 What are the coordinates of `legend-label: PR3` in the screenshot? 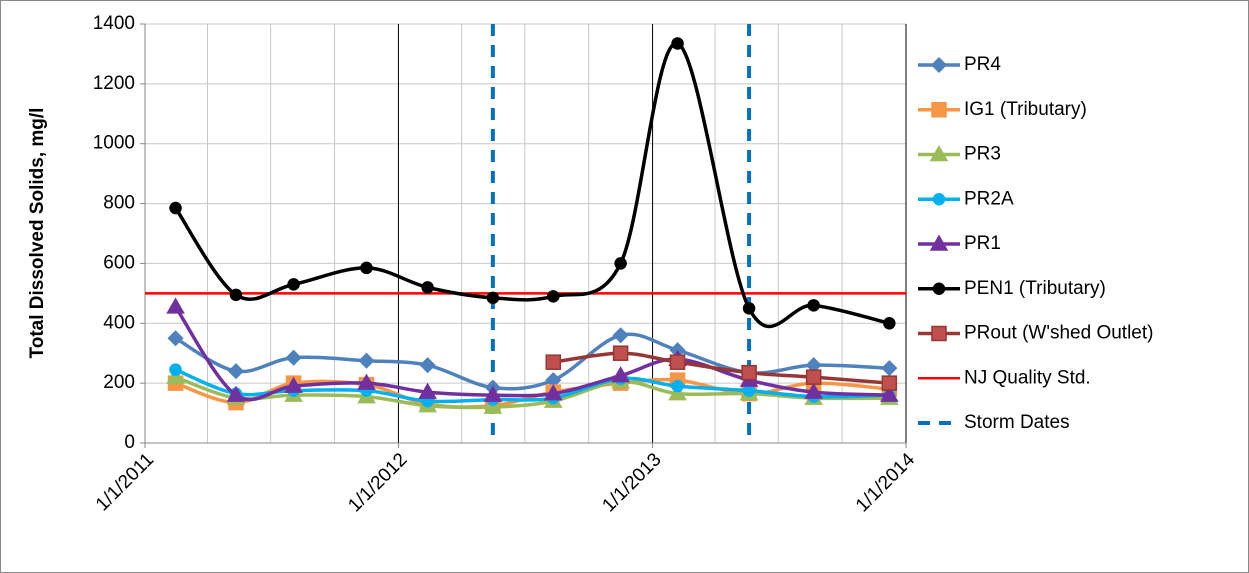 It's located at (982, 154).